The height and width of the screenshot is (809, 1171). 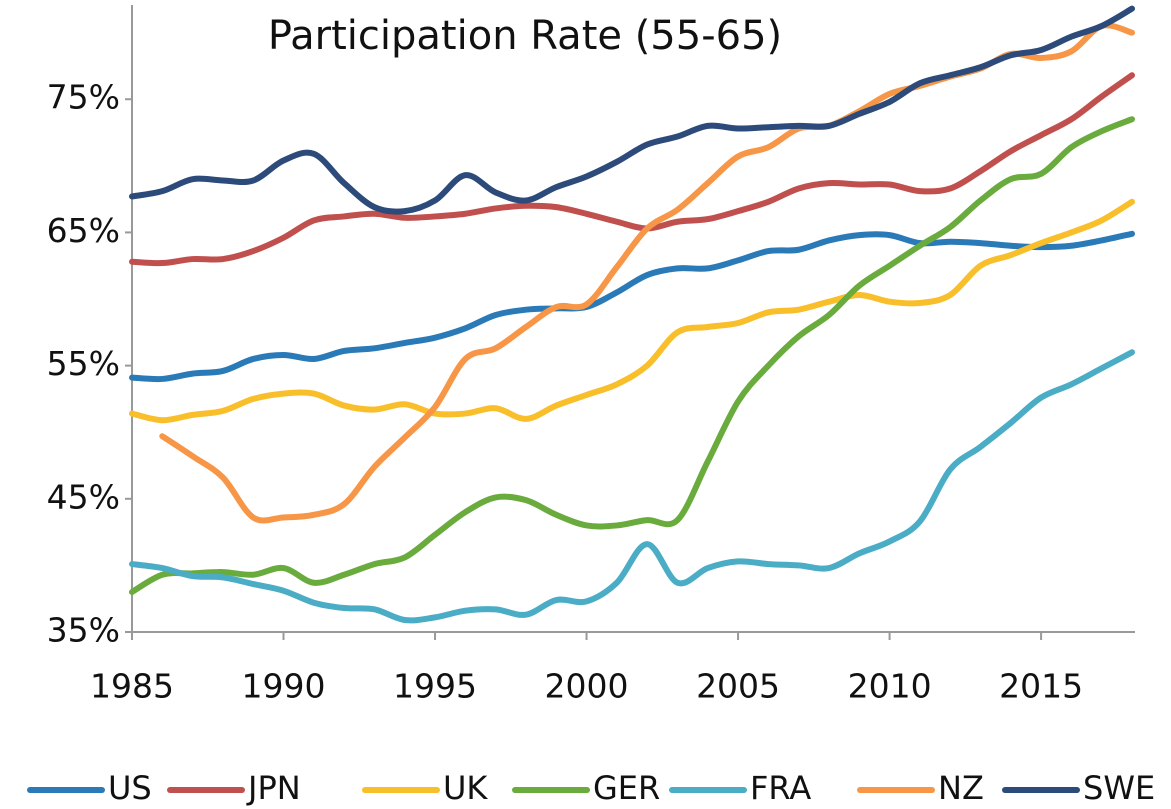 I want to click on x-tick-label: 2015, so click(x=1041, y=686).